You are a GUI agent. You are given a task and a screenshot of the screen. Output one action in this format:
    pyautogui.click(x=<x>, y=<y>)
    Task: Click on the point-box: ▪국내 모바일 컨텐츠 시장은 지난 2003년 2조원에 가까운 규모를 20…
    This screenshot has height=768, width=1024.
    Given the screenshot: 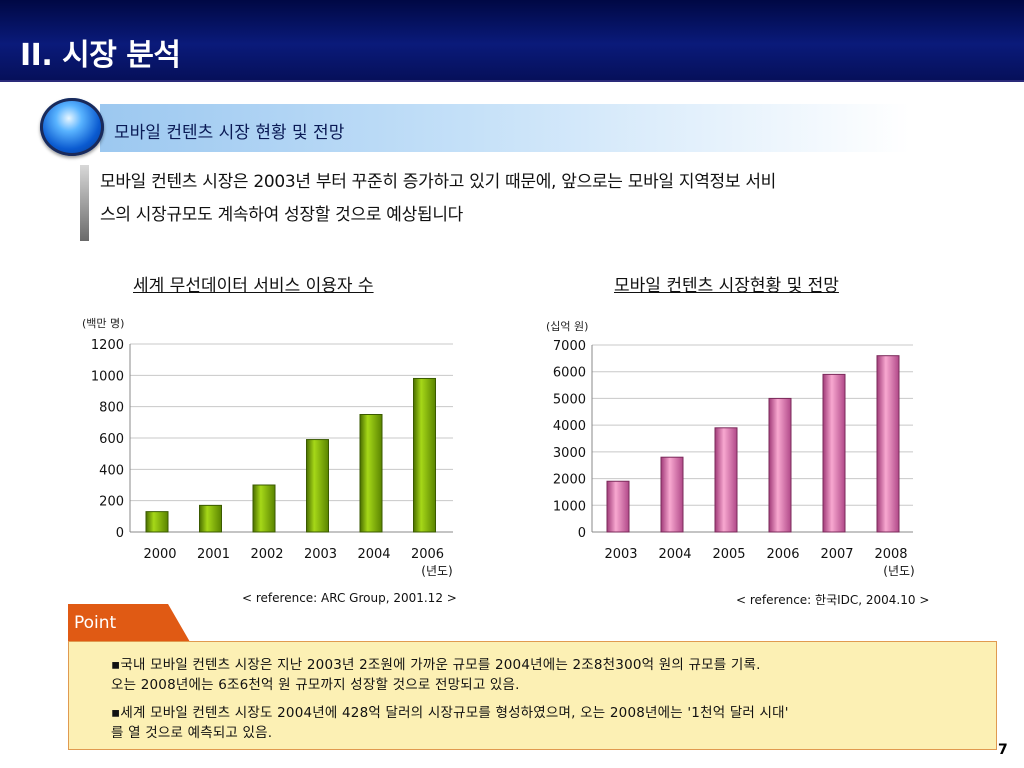 What is the action you would take?
    pyautogui.click(x=532, y=695)
    